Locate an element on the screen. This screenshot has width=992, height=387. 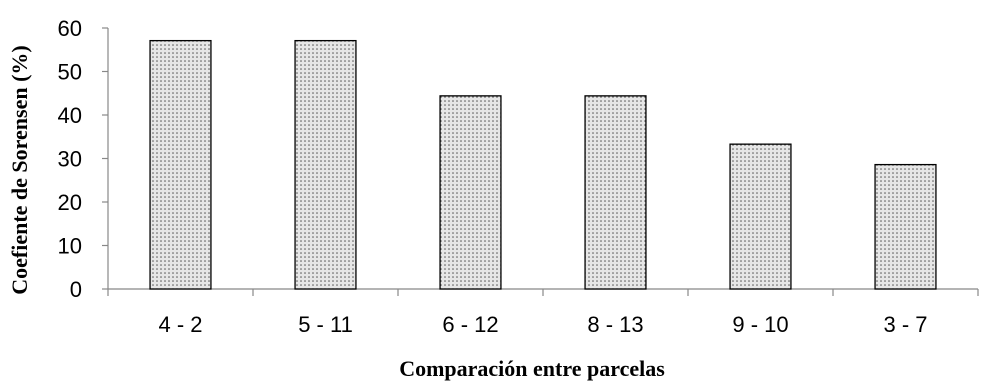
y-tick-label: 40 is located at coordinates (70, 115).